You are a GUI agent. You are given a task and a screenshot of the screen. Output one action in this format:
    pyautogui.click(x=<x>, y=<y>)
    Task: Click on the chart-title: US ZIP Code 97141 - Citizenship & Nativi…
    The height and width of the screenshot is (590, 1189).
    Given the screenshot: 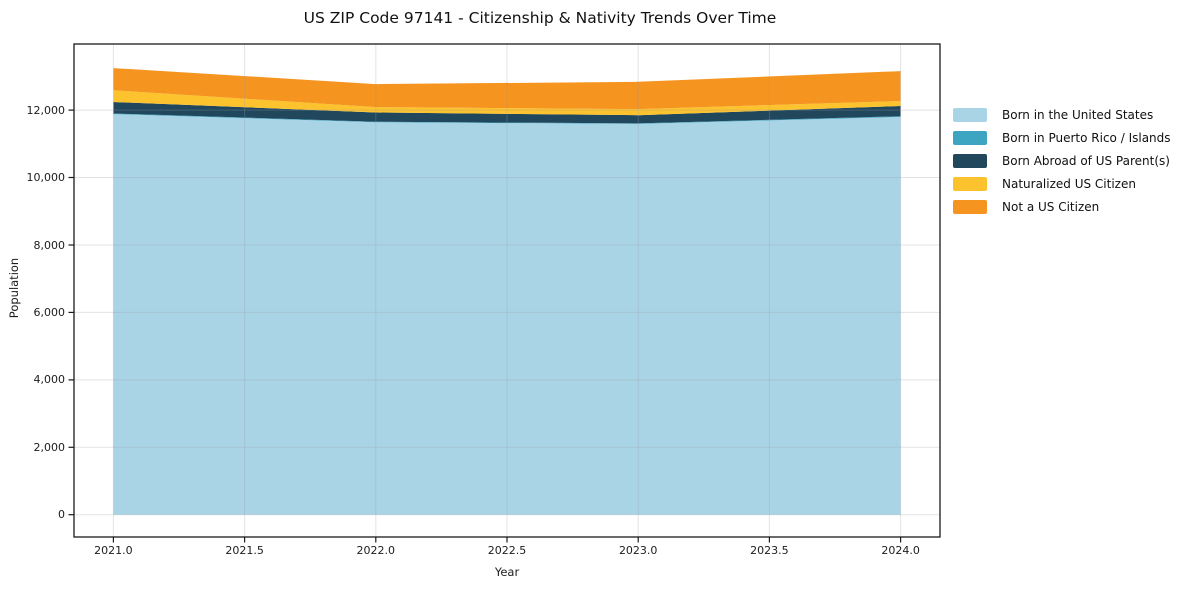 What is the action you would take?
    pyautogui.click(x=540, y=18)
    